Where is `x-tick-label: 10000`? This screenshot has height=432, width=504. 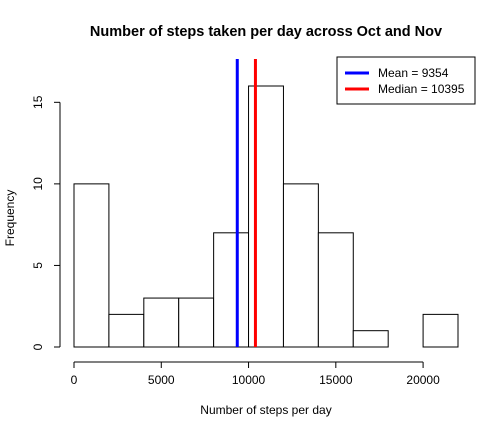
x-tick-label: 10000 is located at coordinates (249, 380).